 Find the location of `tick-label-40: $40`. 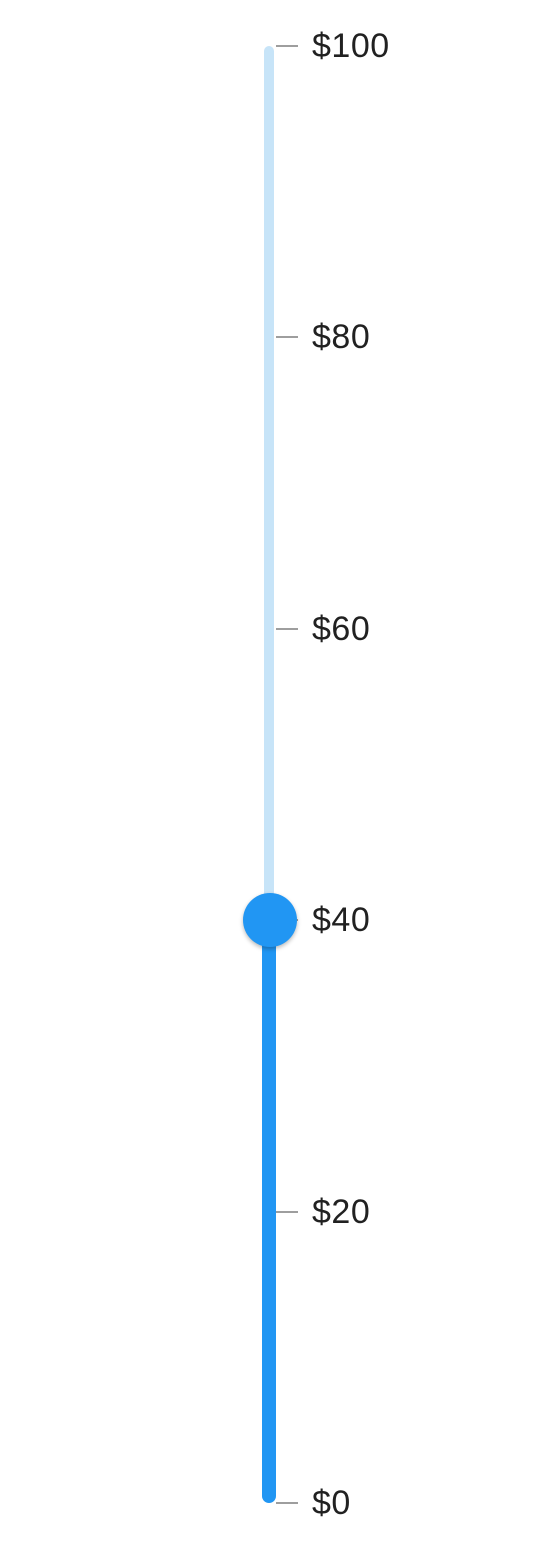

tick-label-40: $40 is located at coordinates (341, 920).